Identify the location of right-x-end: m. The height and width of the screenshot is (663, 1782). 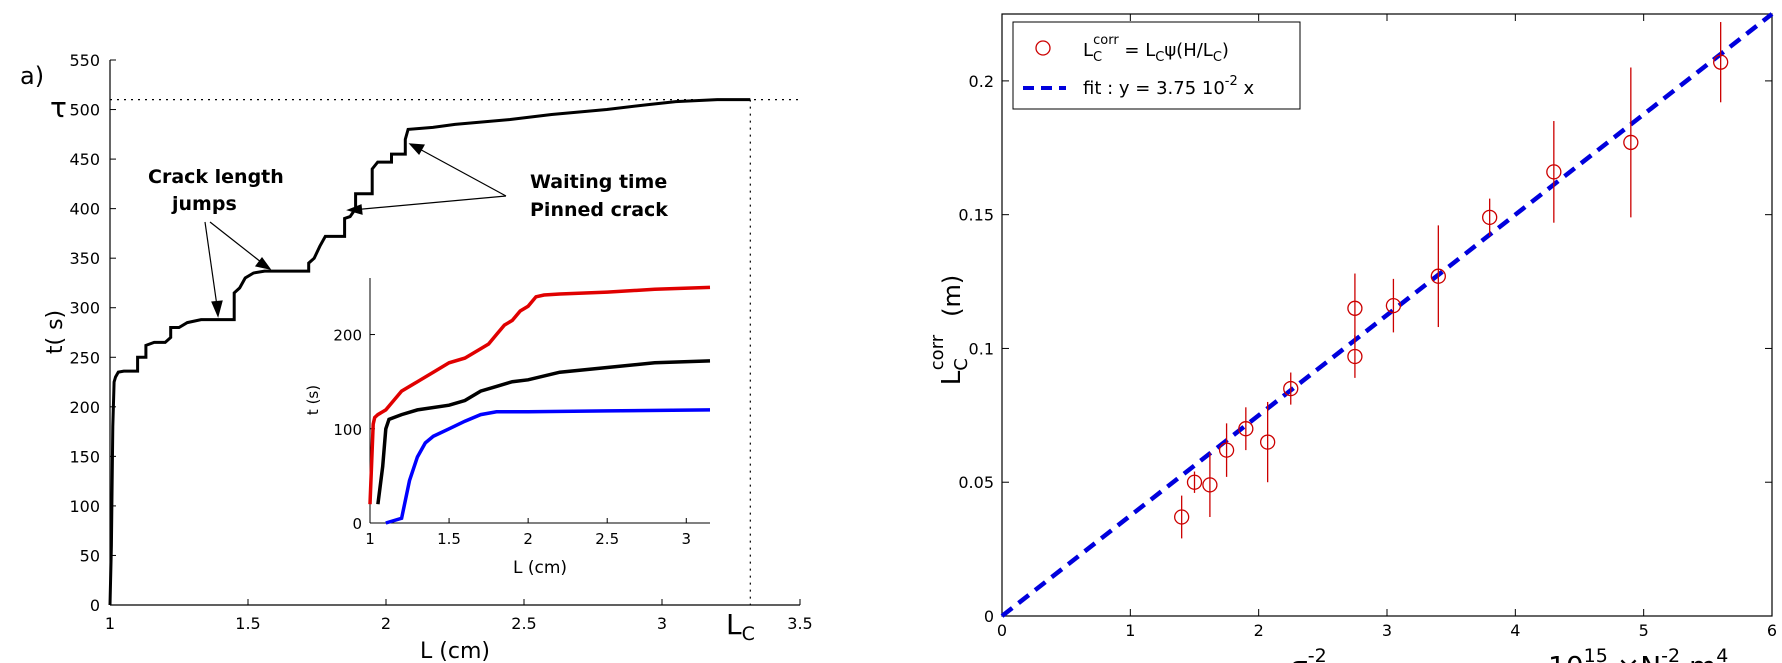
(1698, 656).